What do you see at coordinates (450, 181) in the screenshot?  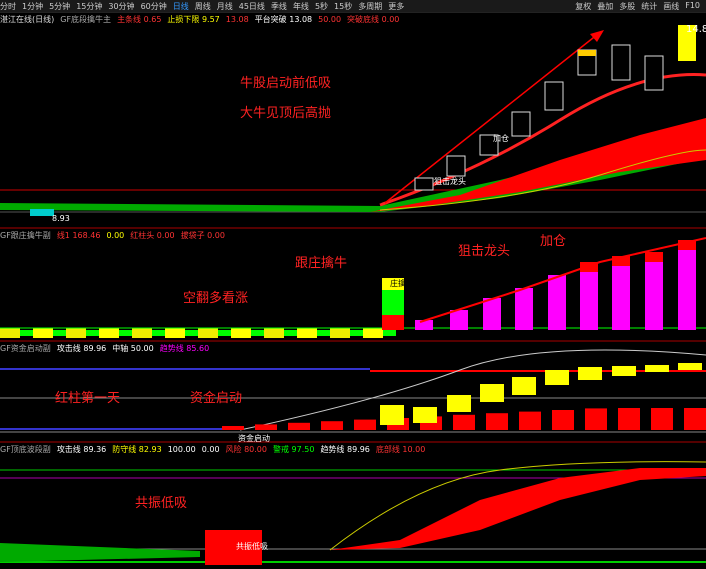 I see `mark-label: 狙击龙头` at bounding box center [450, 181].